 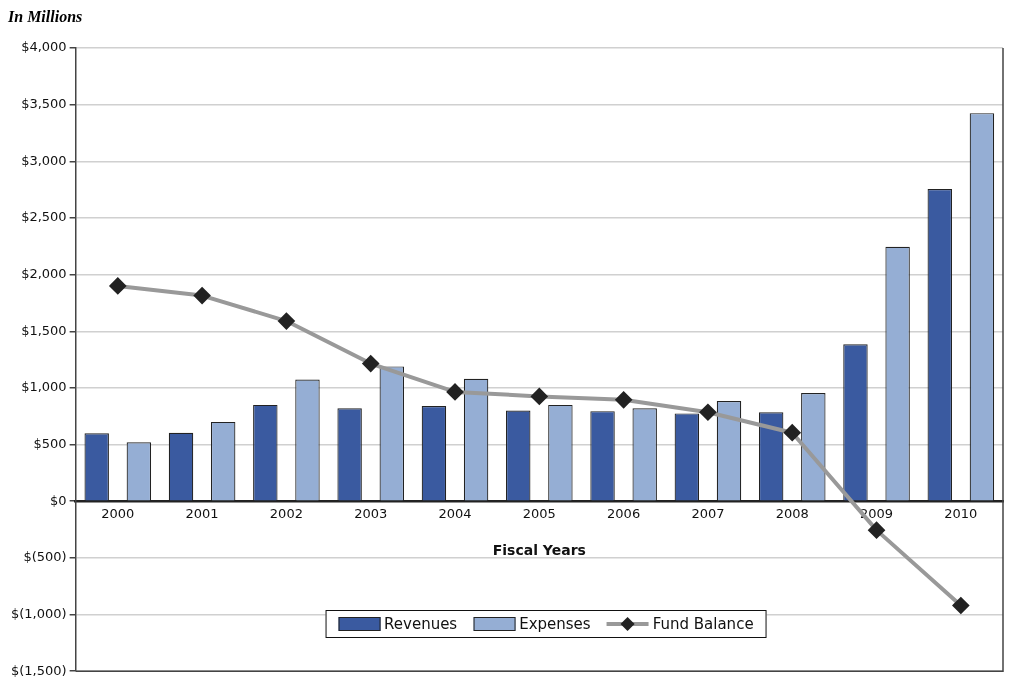 What do you see at coordinates (44, 387) in the screenshot?
I see `y-tick-label: $1,000` at bounding box center [44, 387].